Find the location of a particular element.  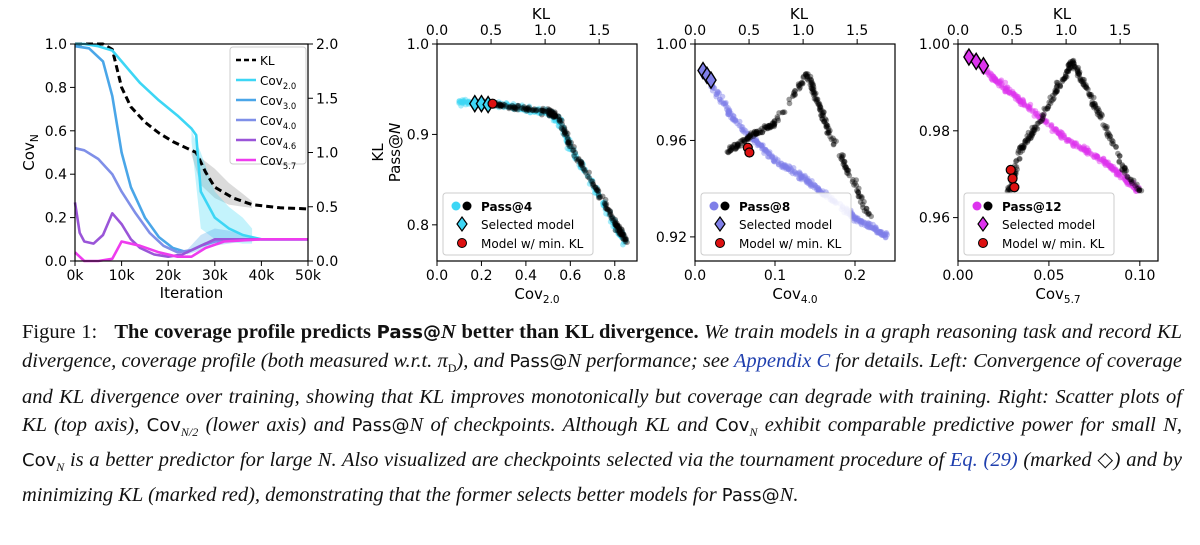

legend-swatch-black is located at coordinates (725, 206).